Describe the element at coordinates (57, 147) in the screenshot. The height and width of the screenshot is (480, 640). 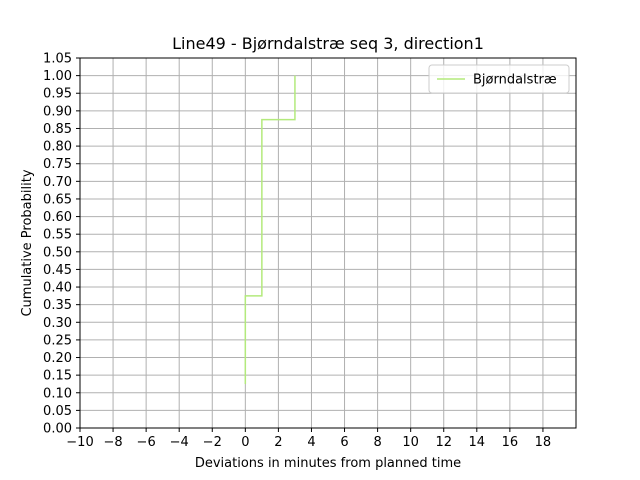
I see `y-tick-label: 0.80` at that location.